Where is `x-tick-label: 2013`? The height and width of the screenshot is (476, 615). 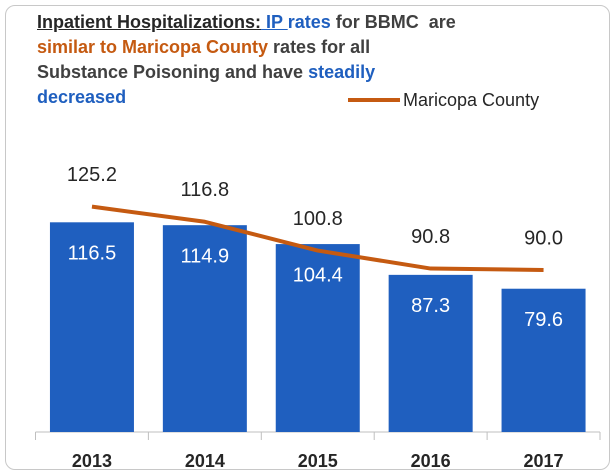
x-tick-label: 2013 is located at coordinates (92, 461).